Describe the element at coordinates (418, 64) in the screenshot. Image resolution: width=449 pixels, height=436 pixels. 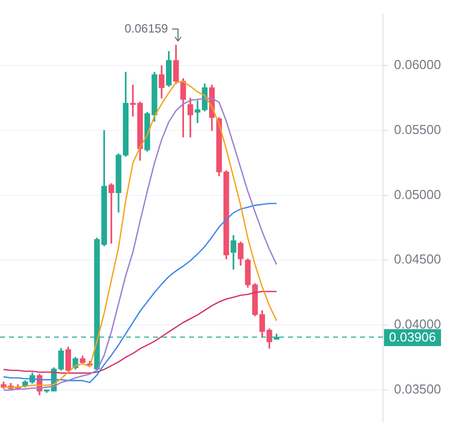
I see `y-tick-label: 0.06000` at that location.